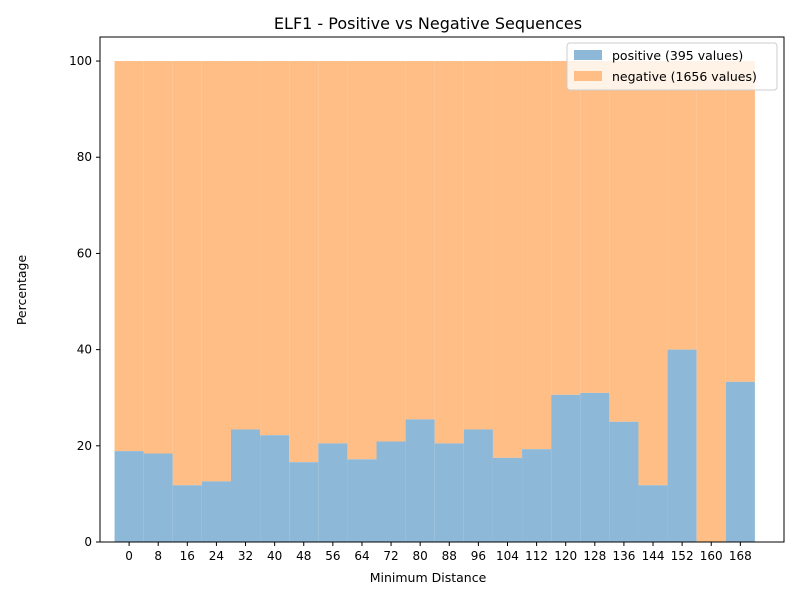 The height and width of the screenshot is (600, 800). I want to click on x-tick-label: 56, so click(332, 556).